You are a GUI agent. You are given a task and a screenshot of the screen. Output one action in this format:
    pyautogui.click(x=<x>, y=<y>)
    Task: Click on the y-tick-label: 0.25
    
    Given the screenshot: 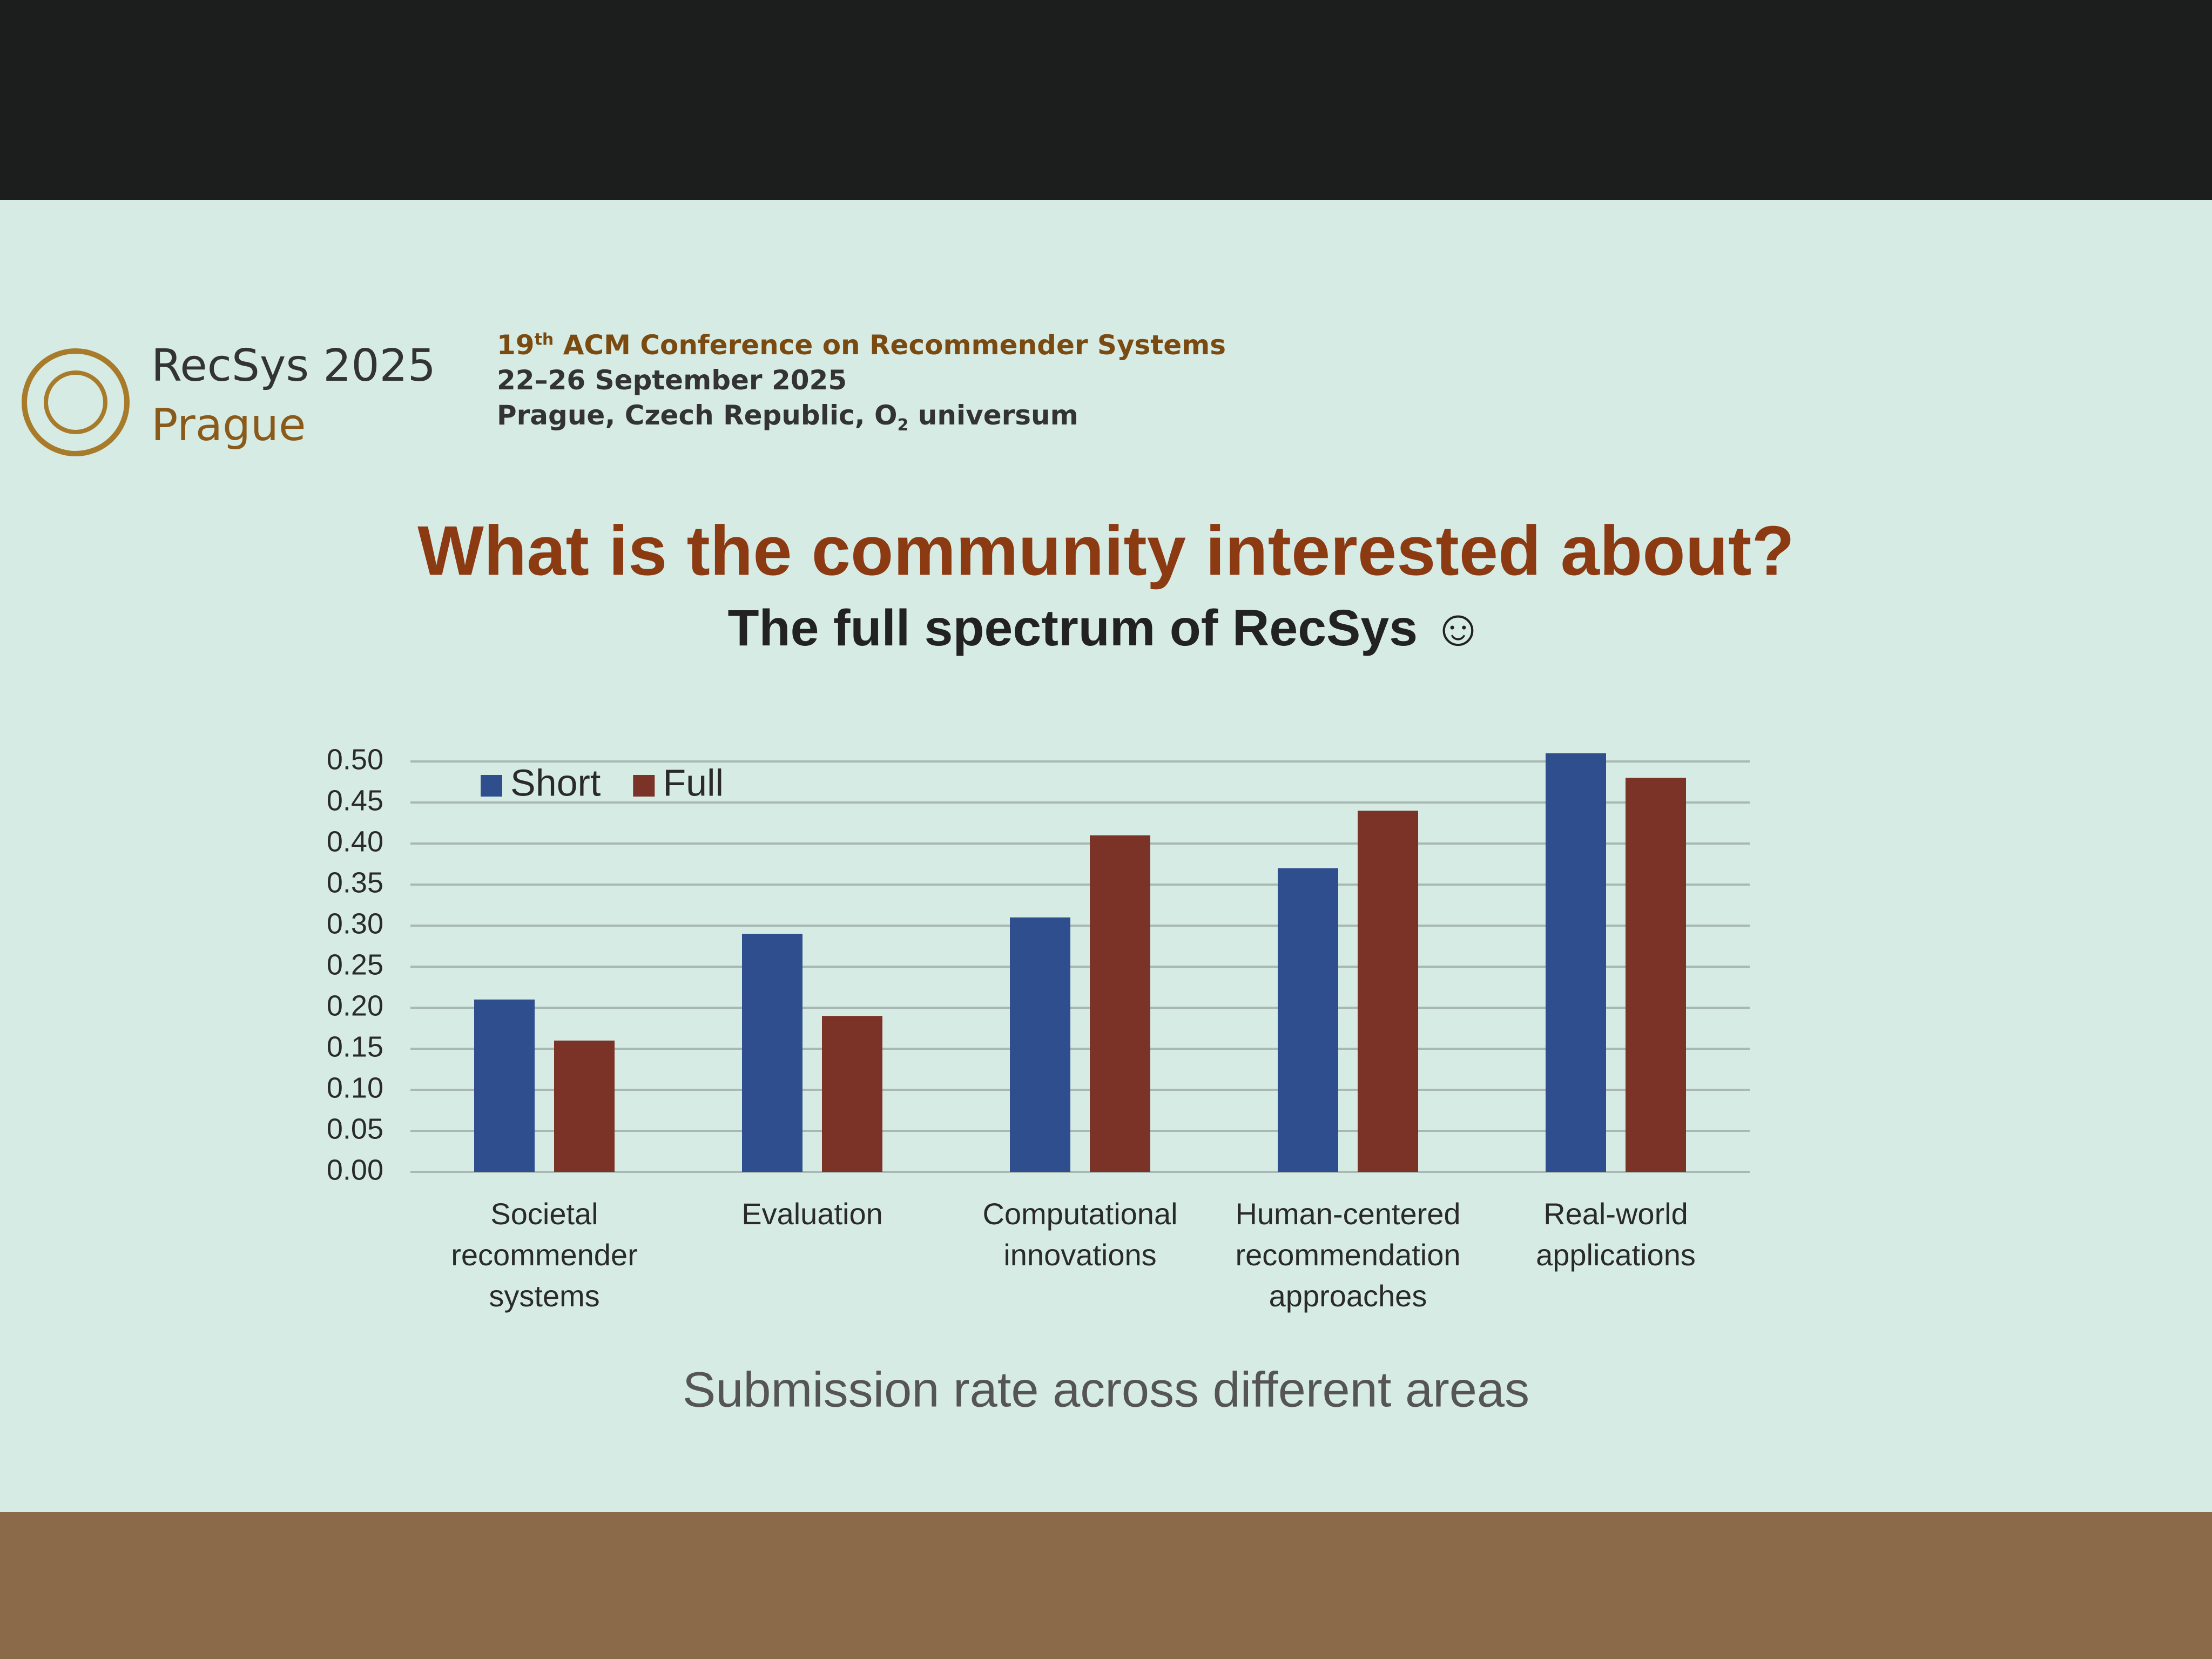 What is the action you would take?
    pyautogui.click(x=355, y=964)
    